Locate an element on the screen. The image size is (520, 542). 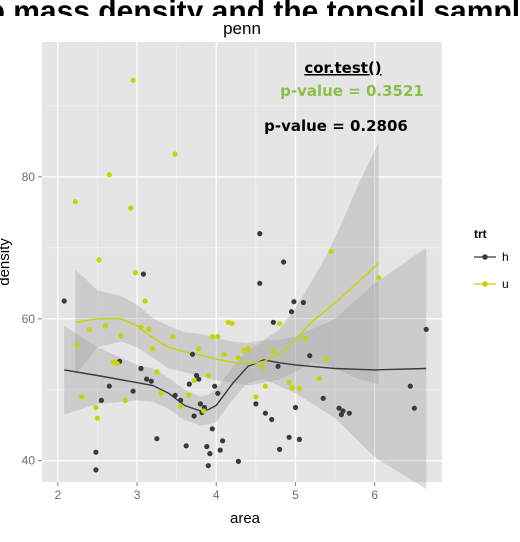
smooth-line-h is located at coordinates (245, 385).